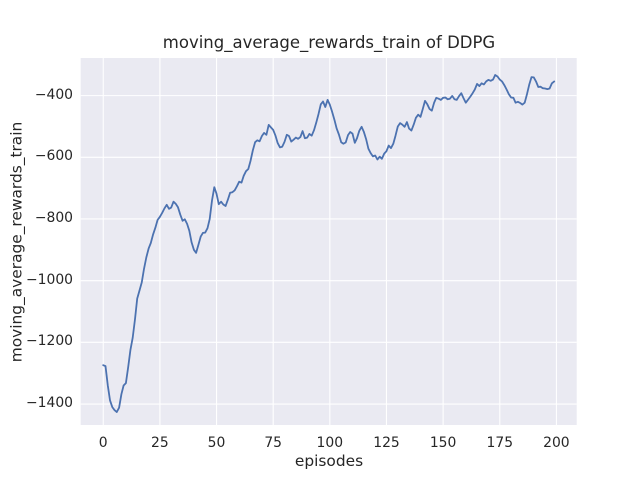 The image size is (640, 480). Describe the element at coordinates (53, 94) in the screenshot. I see `y-tick-label: −400` at that location.